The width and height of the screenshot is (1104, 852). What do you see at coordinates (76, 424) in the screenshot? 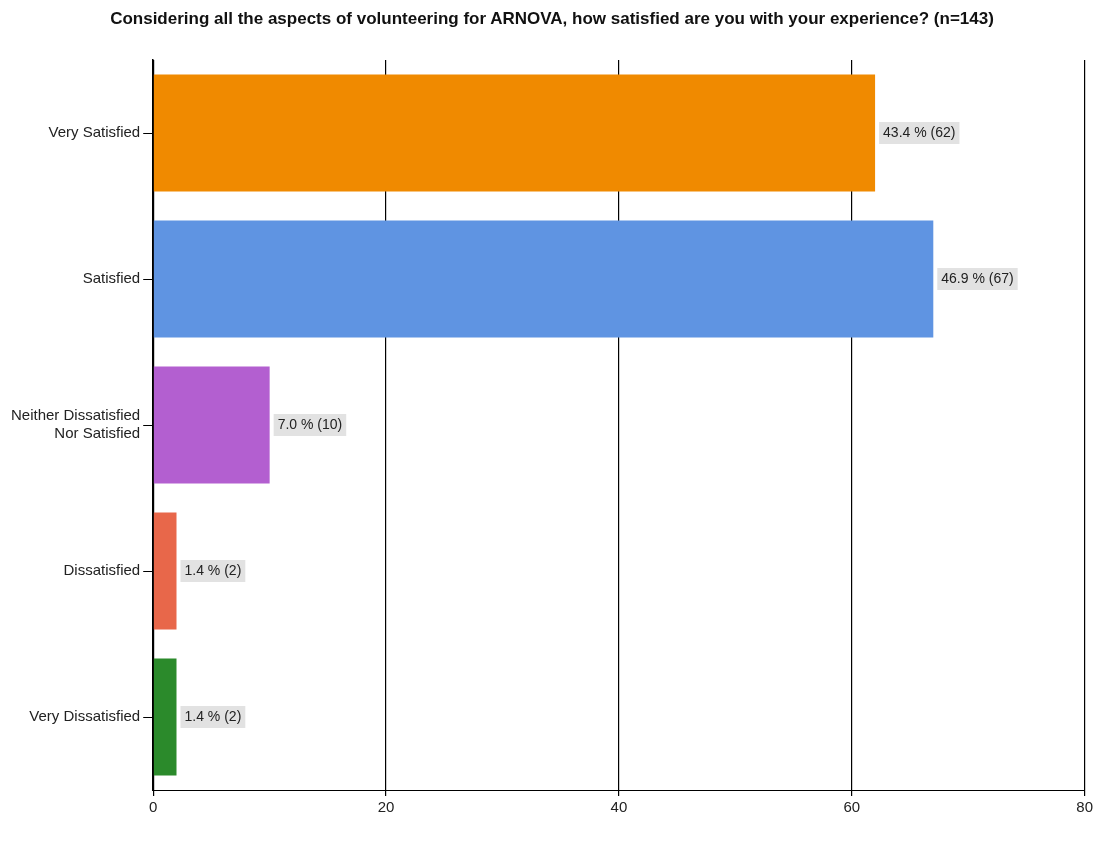
I see `y-tick-label: Neither Dissatisfied Nor Satisfied` at bounding box center [76, 424].